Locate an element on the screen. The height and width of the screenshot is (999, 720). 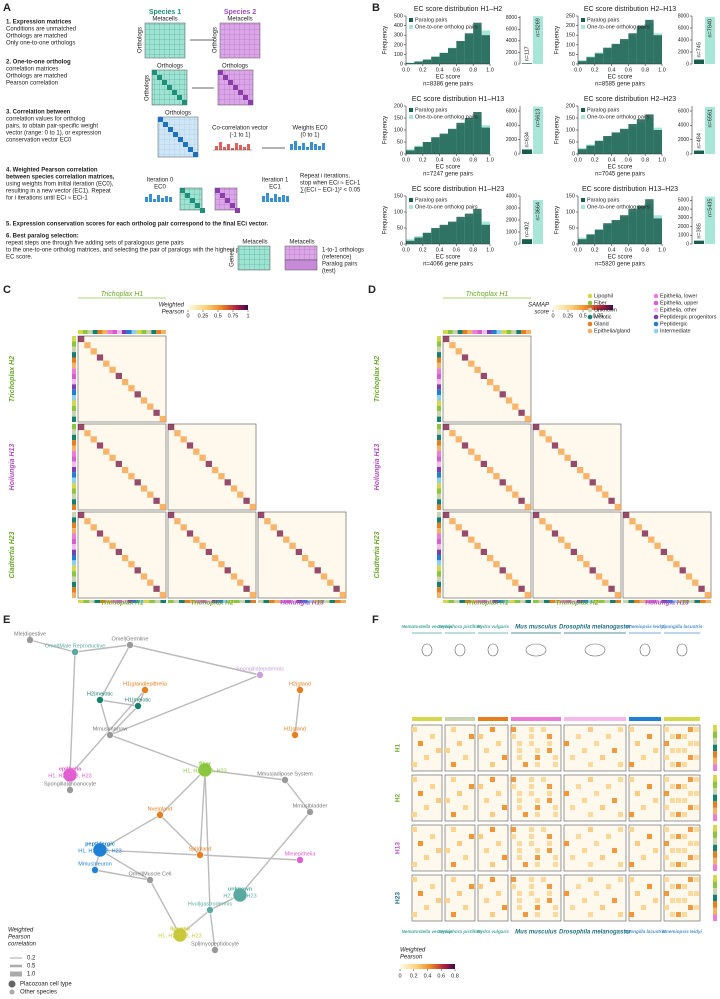
label: EC0 is located at coordinates (160, 188).